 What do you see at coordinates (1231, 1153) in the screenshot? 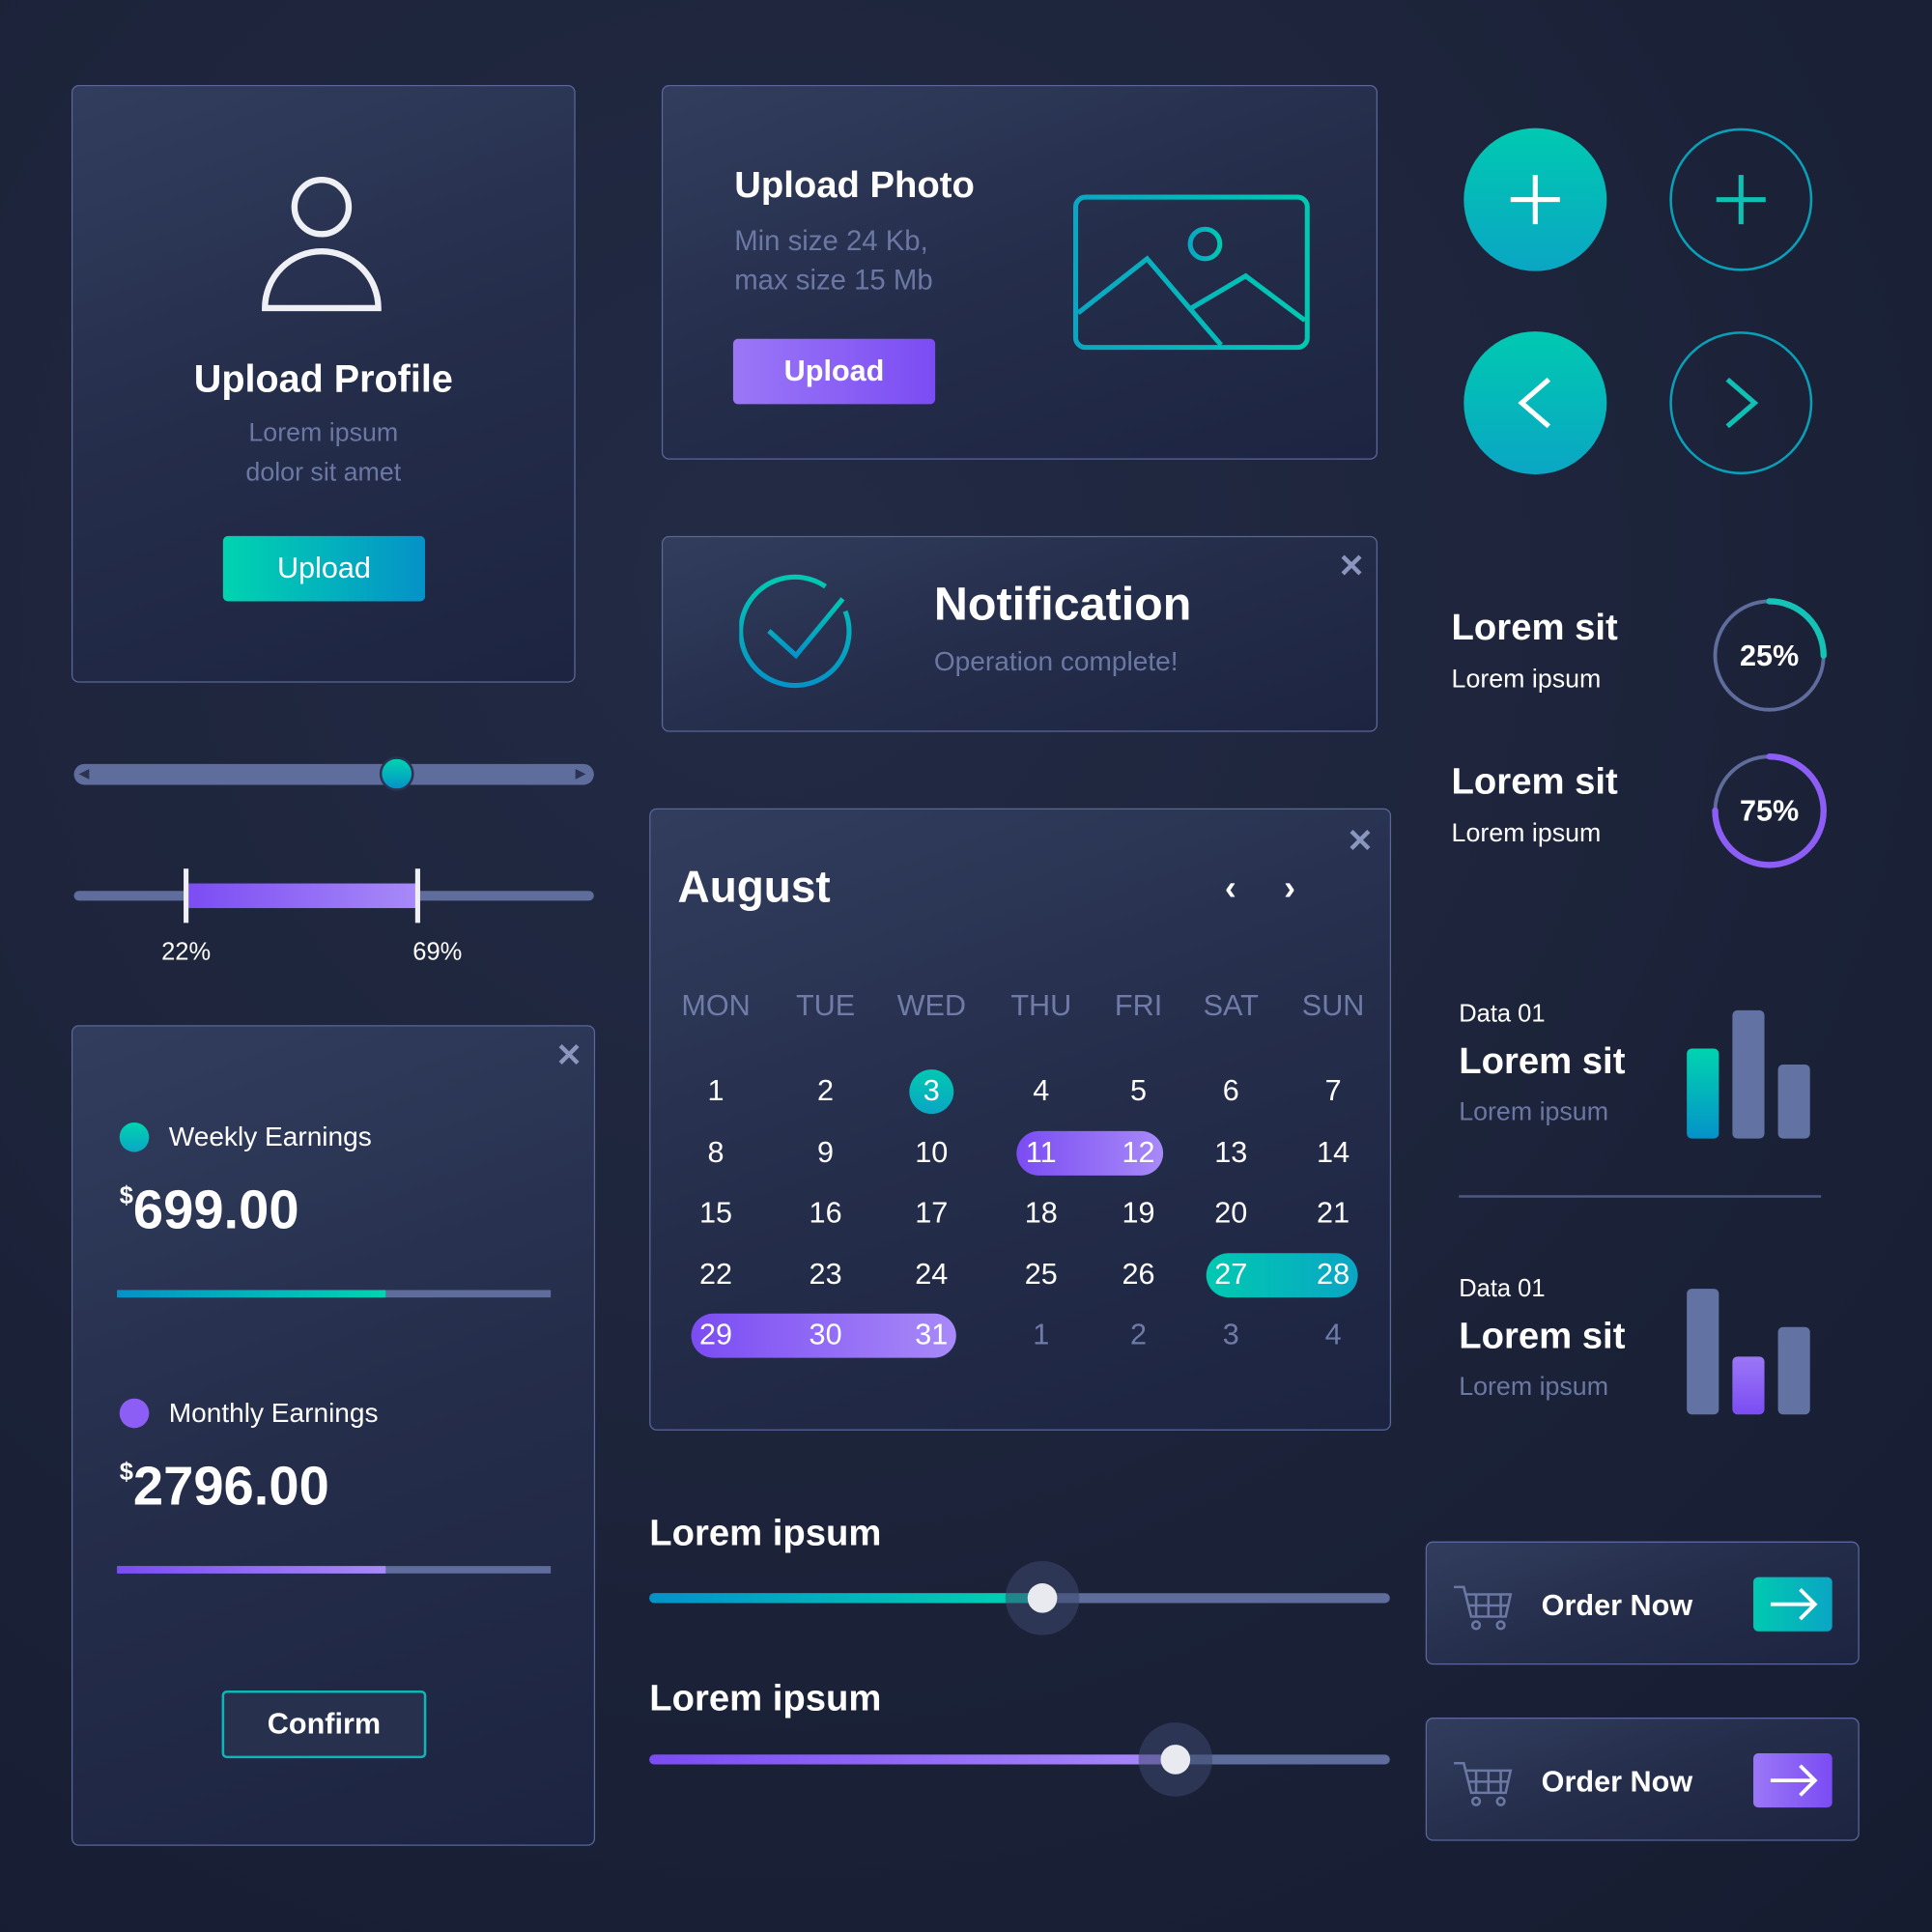
I see `calendar-day: 13` at bounding box center [1231, 1153].